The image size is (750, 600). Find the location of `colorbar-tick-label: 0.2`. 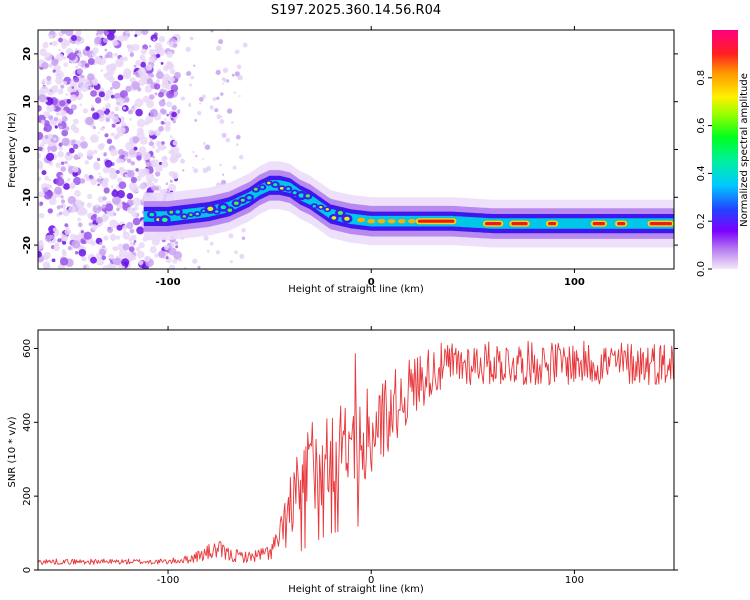

colorbar-tick-label: 0.2 is located at coordinates (701, 221).